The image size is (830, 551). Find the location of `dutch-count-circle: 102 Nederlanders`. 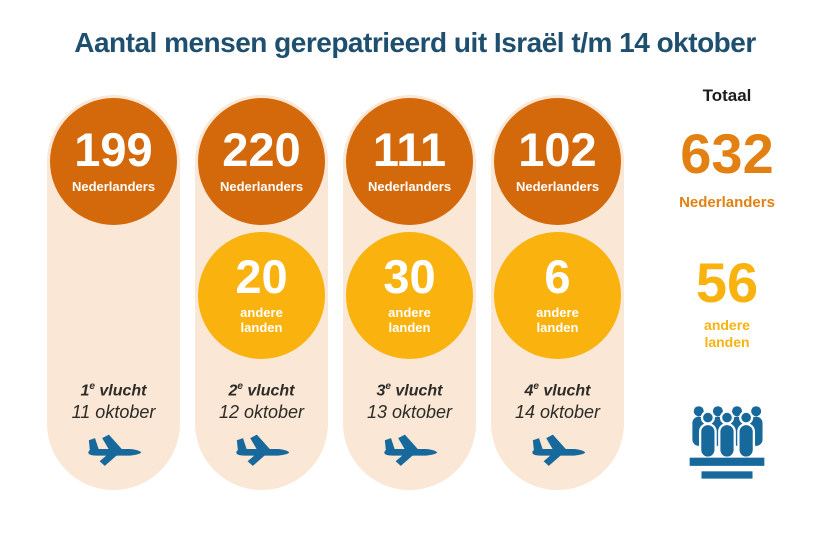

dutch-count-circle: 102 Nederlanders is located at coordinates (557, 161).